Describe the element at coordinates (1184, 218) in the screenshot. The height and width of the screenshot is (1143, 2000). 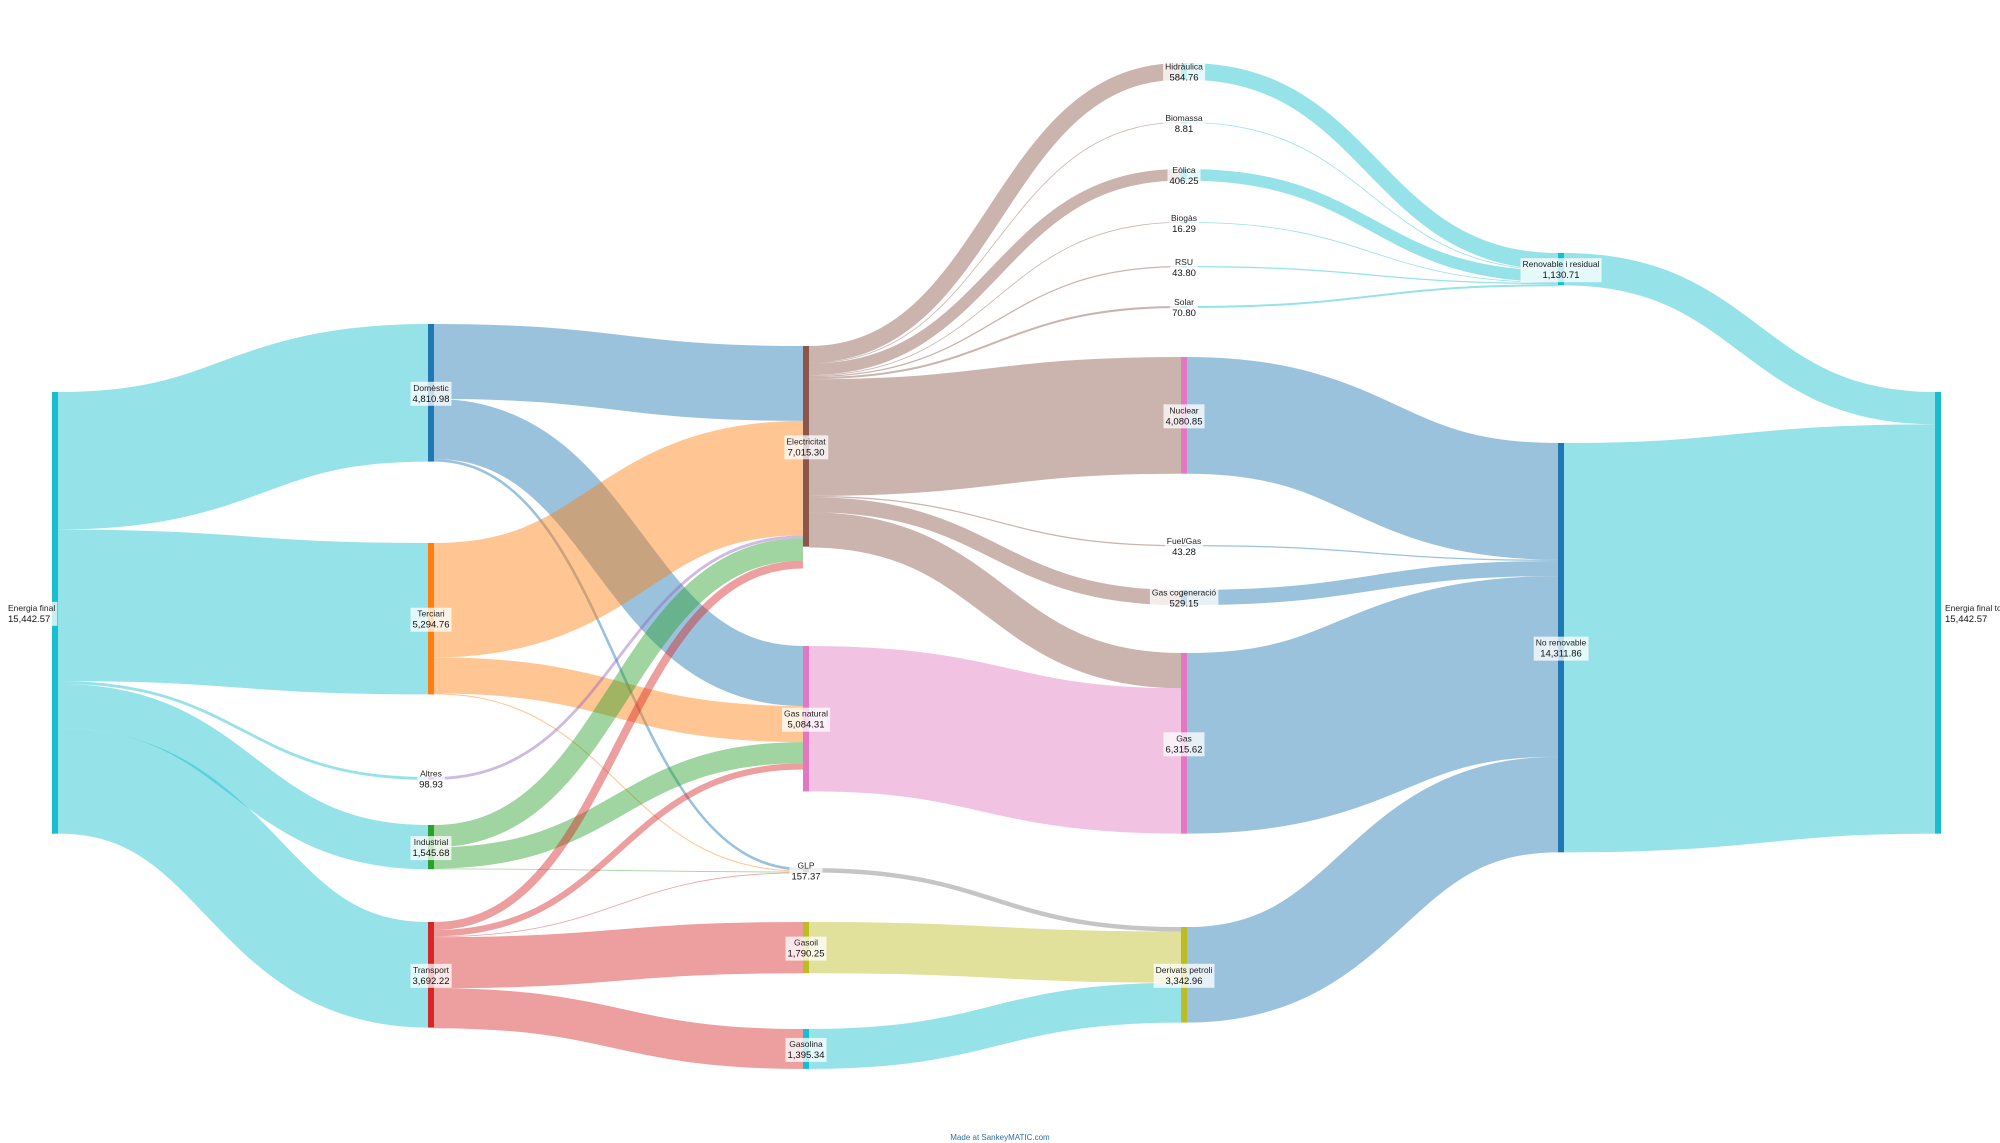
I see `node-name: Biogàs` at that location.